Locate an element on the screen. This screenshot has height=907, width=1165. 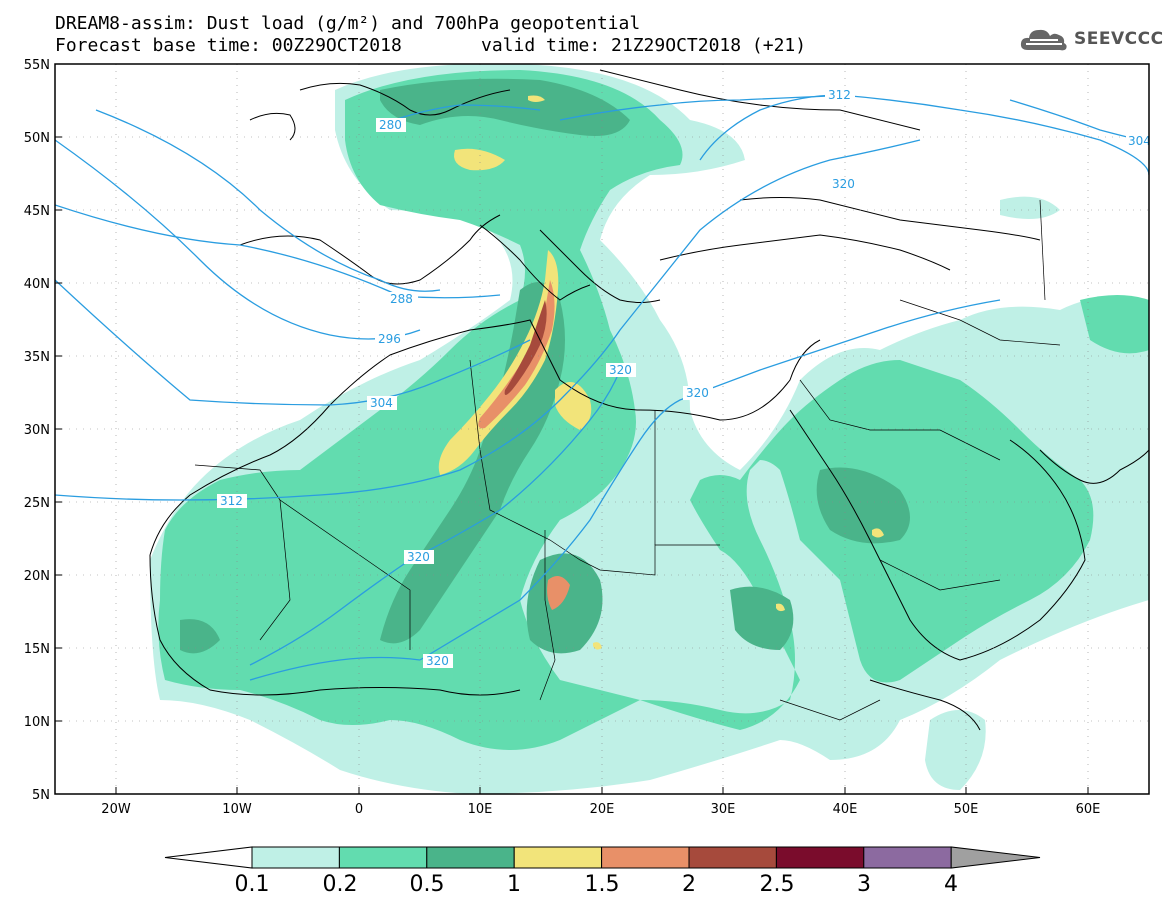
forecast-base-time: Forecast base time: 00Z29OCT2018 is located at coordinates (228, 45).